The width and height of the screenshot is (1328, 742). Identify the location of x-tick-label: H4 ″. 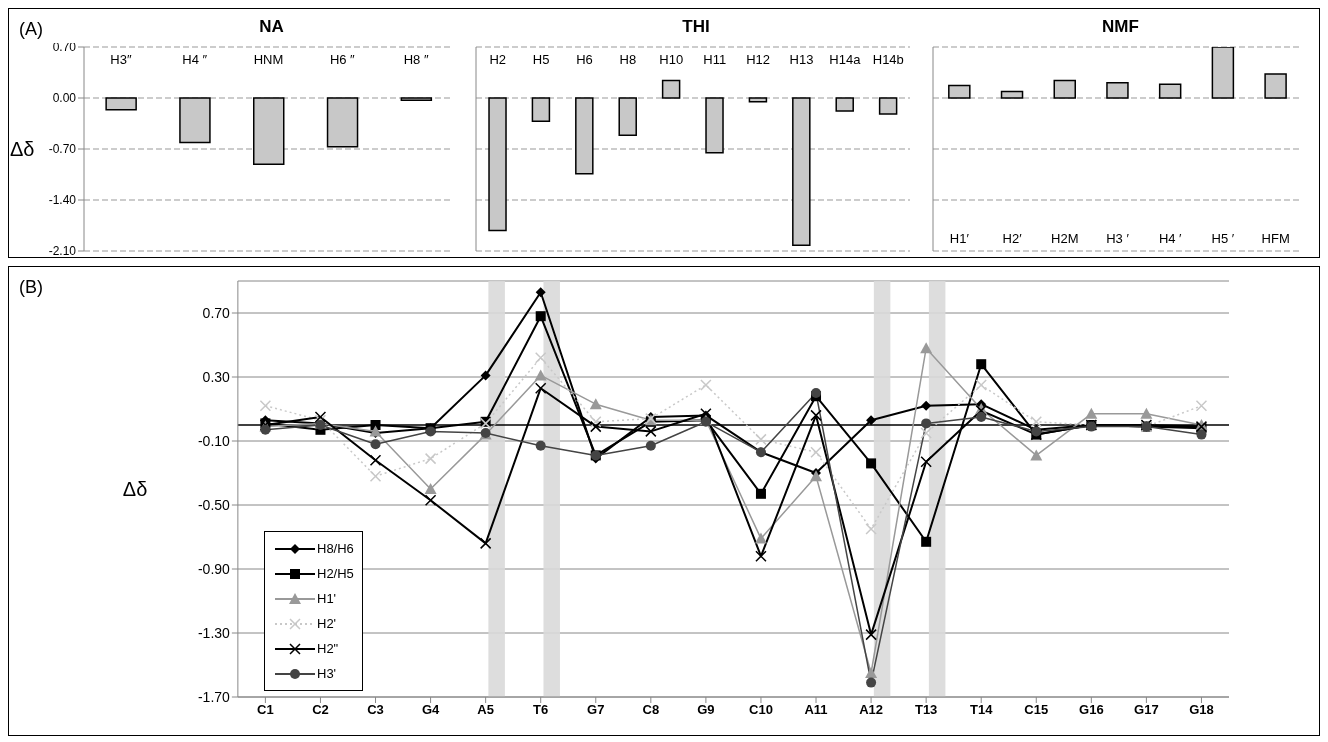
(195, 60).